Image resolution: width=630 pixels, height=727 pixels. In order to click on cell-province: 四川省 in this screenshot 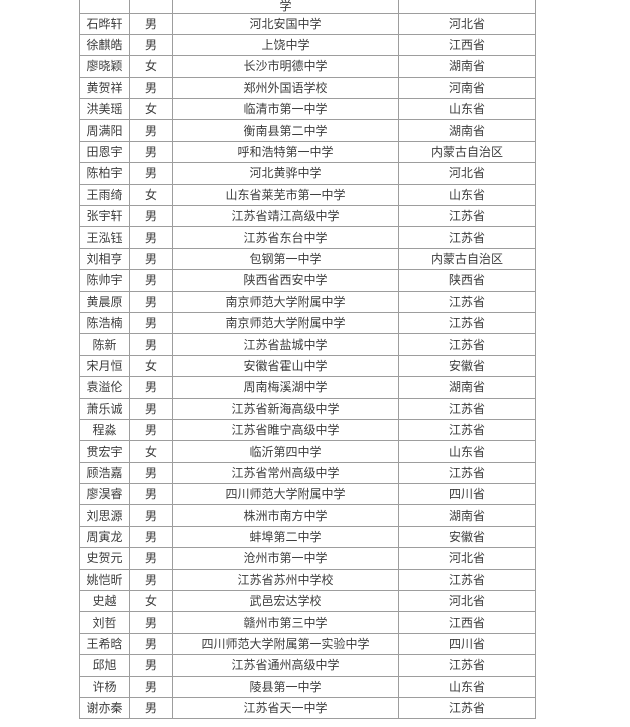, I will do `click(467, 494)`.